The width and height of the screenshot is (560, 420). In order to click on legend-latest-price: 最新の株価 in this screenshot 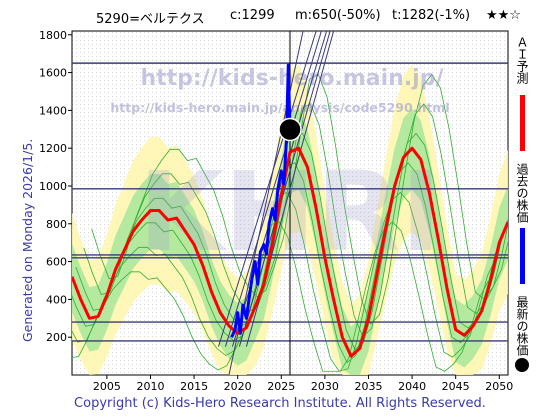, I will do `click(522, 326)`.